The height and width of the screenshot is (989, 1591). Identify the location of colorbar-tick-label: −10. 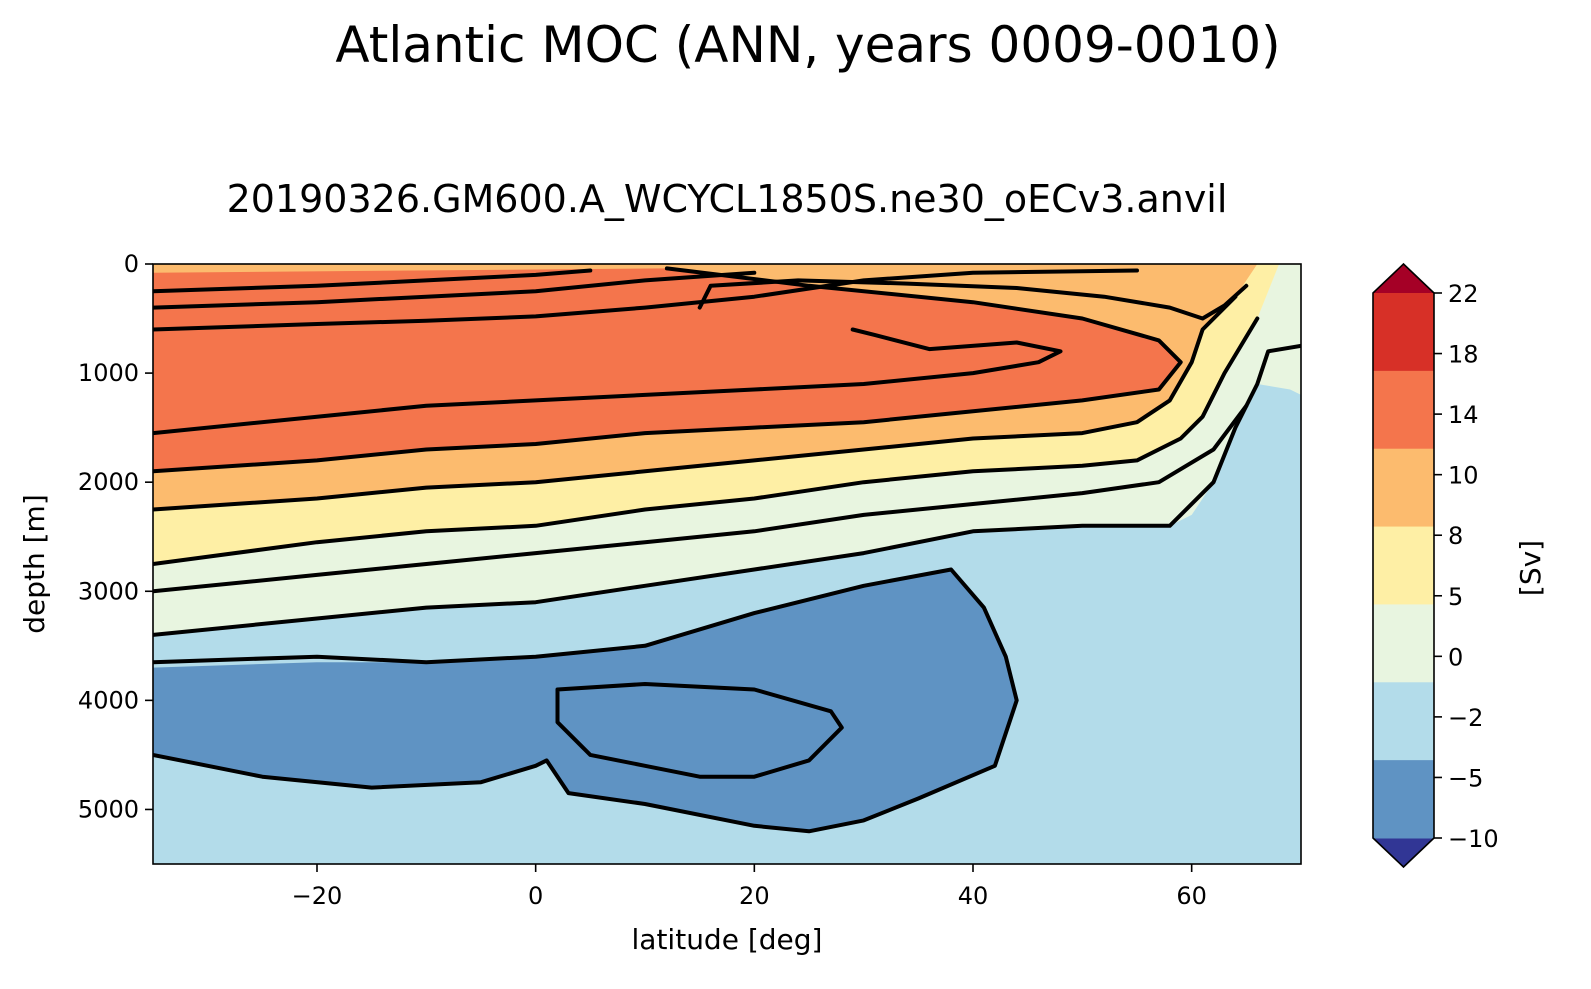
(1473, 839).